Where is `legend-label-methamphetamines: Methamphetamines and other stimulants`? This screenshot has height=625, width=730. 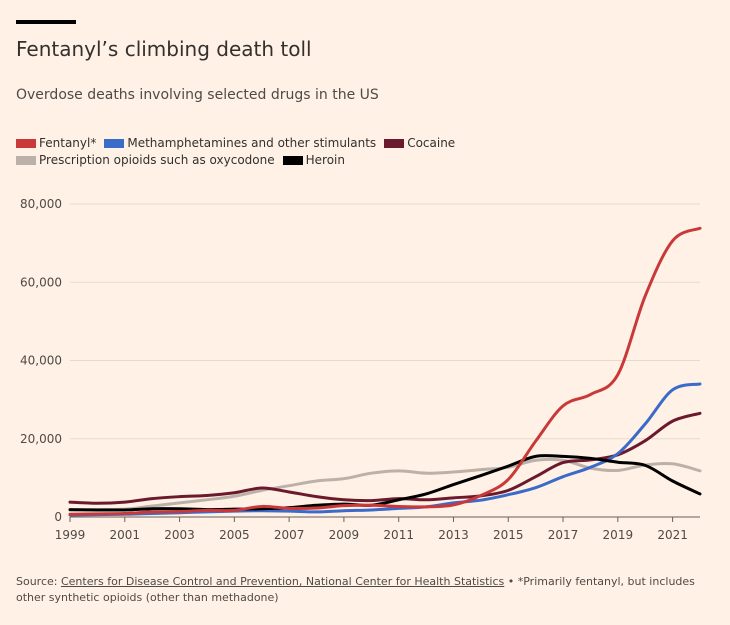
legend-label-methamphetamines: Methamphetamines and other stimulants is located at coordinates (252, 143).